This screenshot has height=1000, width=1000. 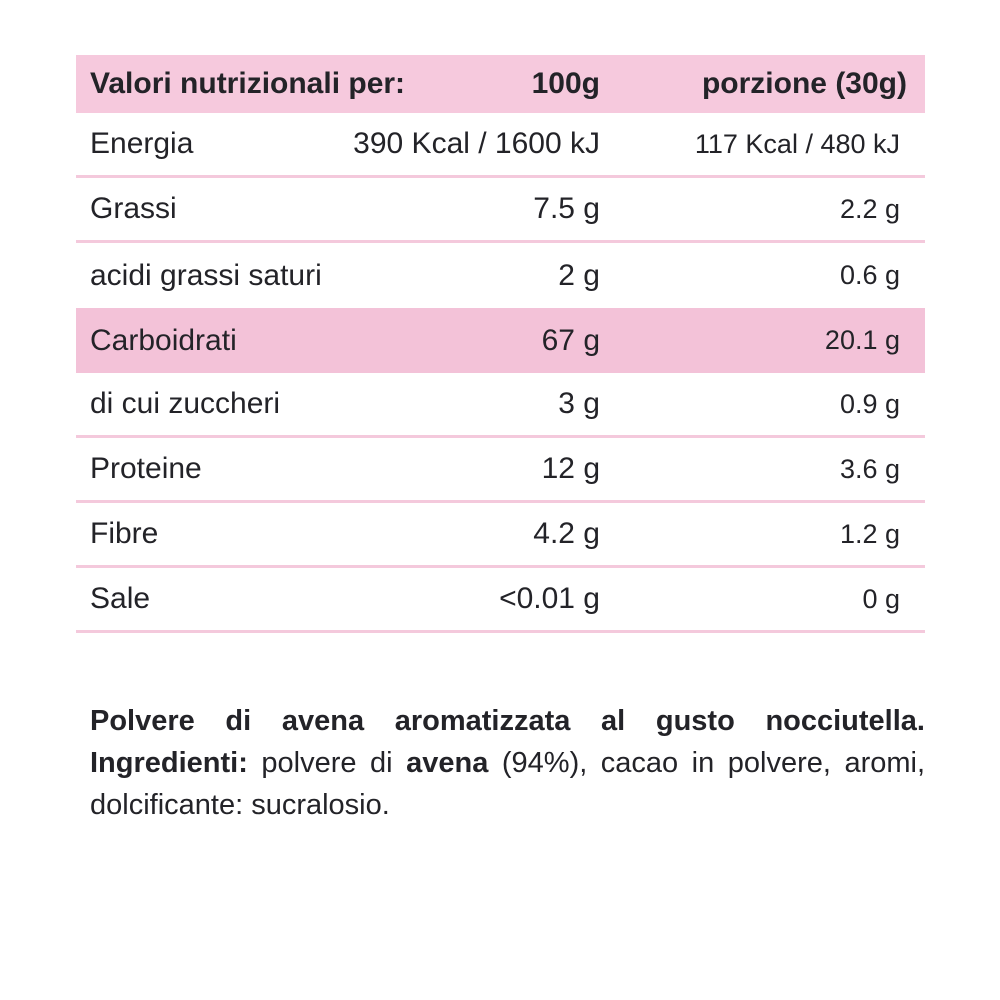 What do you see at coordinates (579, 275) in the screenshot?
I see `row-value-100g: 2 g` at bounding box center [579, 275].